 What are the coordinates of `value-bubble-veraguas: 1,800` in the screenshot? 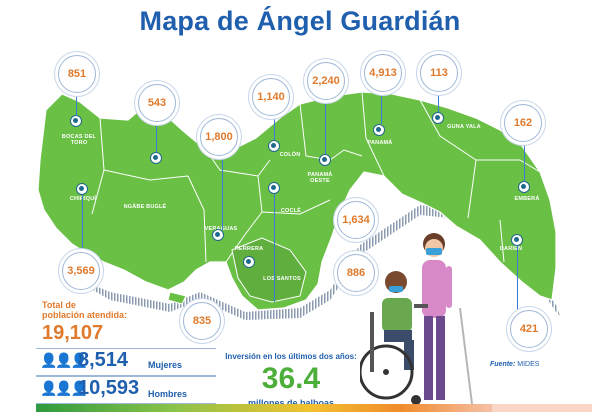 It's located at (219, 137).